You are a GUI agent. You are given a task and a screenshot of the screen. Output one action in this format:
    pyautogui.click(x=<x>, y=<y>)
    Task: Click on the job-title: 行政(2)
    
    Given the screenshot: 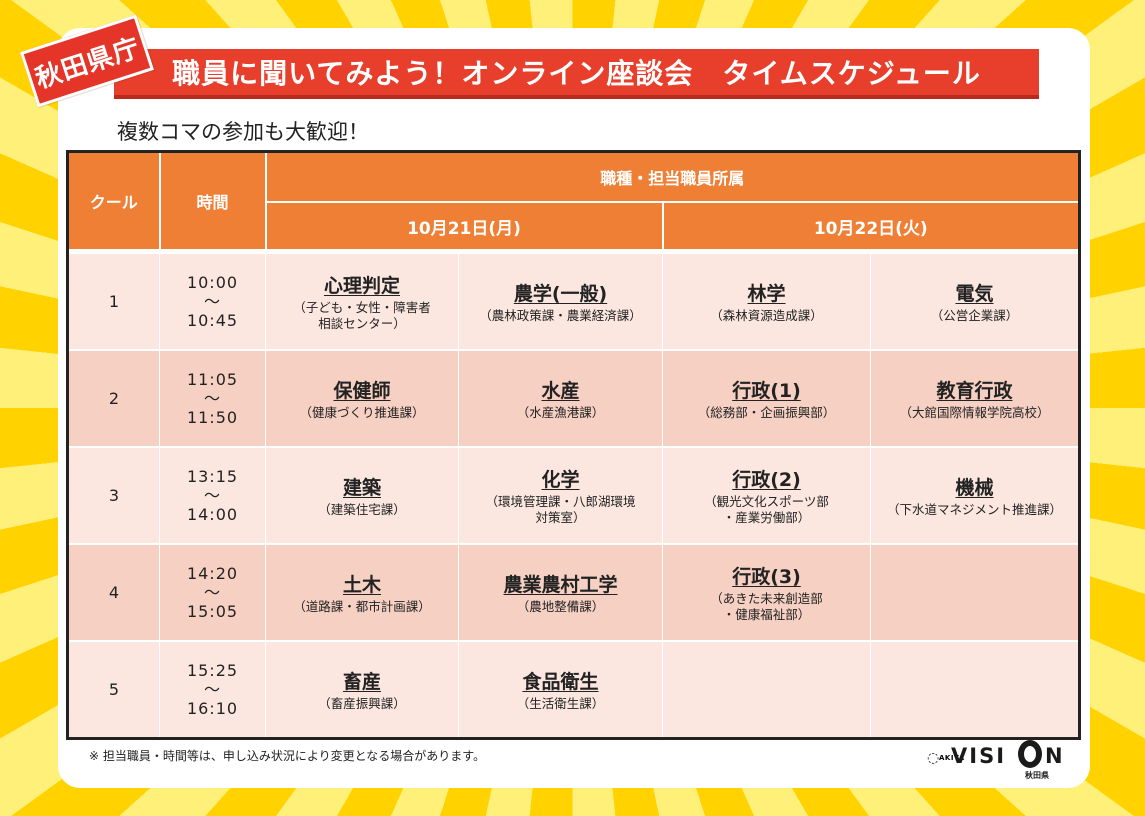 What is the action you would take?
    pyautogui.click(x=766, y=480)
    